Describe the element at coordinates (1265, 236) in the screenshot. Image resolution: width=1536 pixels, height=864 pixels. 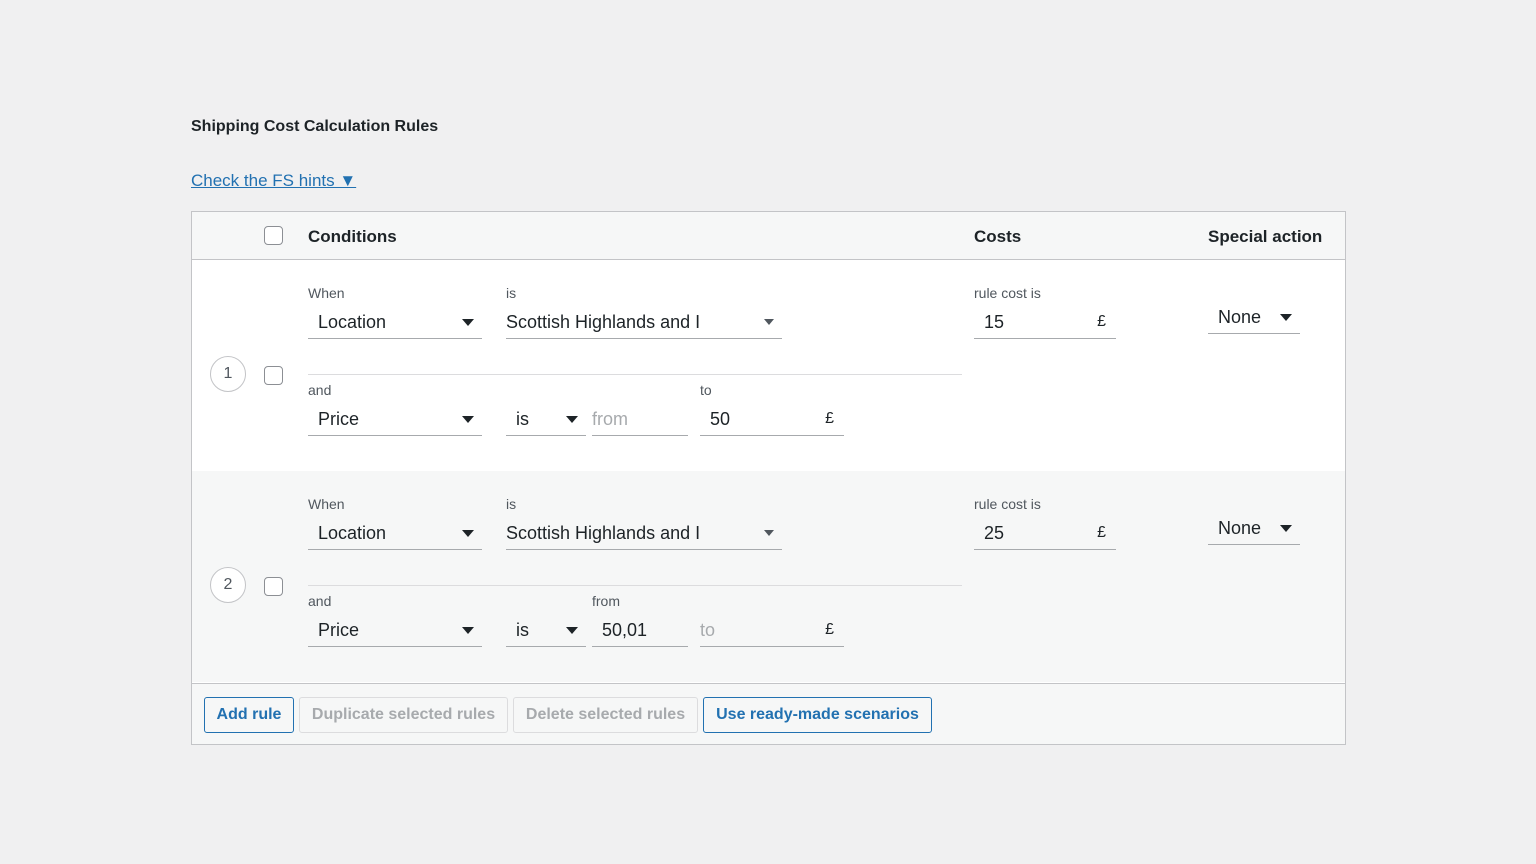
I see `header-special-action: Special action` at that location.